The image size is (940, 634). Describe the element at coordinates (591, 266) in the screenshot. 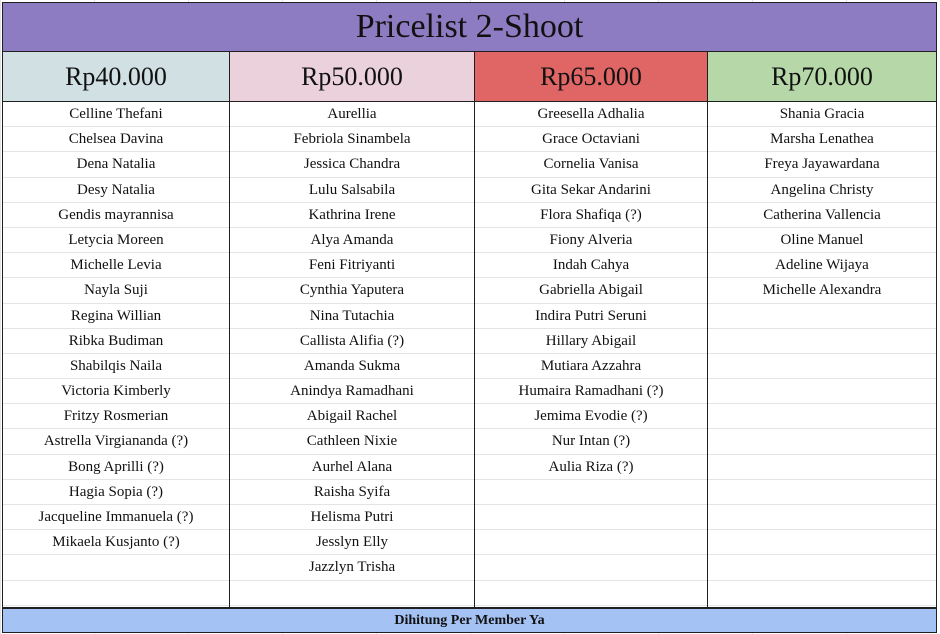

I see `member-name-cell: Indah Cahya` at that location.